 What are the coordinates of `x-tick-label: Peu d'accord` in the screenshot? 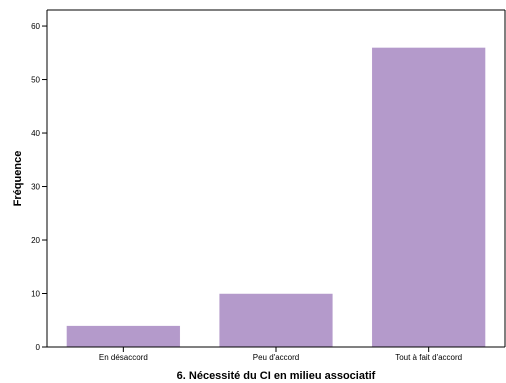 It's located at (276, 357).